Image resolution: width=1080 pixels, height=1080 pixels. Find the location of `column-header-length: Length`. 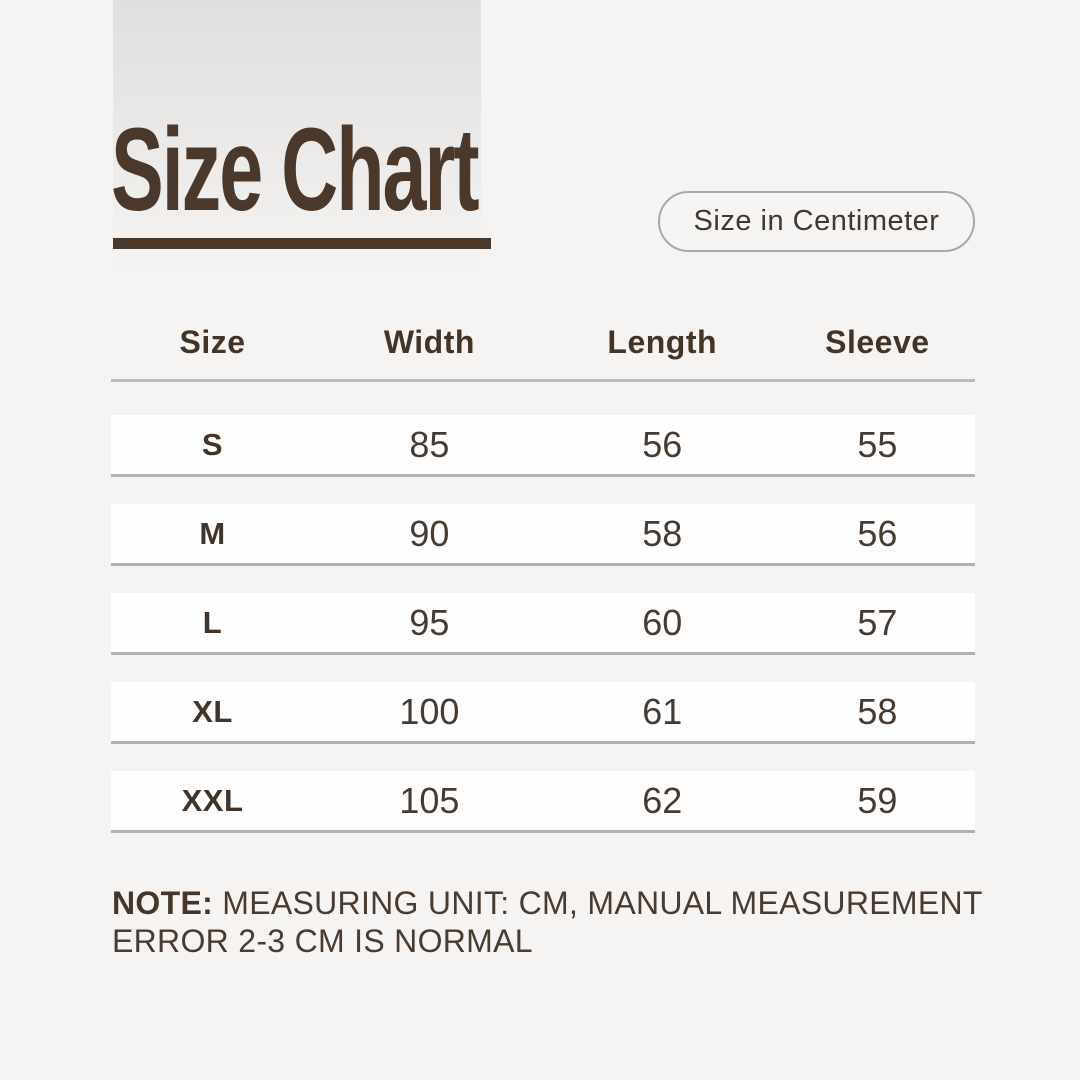

column-header-length: Length is located at coordinates (662, 342).